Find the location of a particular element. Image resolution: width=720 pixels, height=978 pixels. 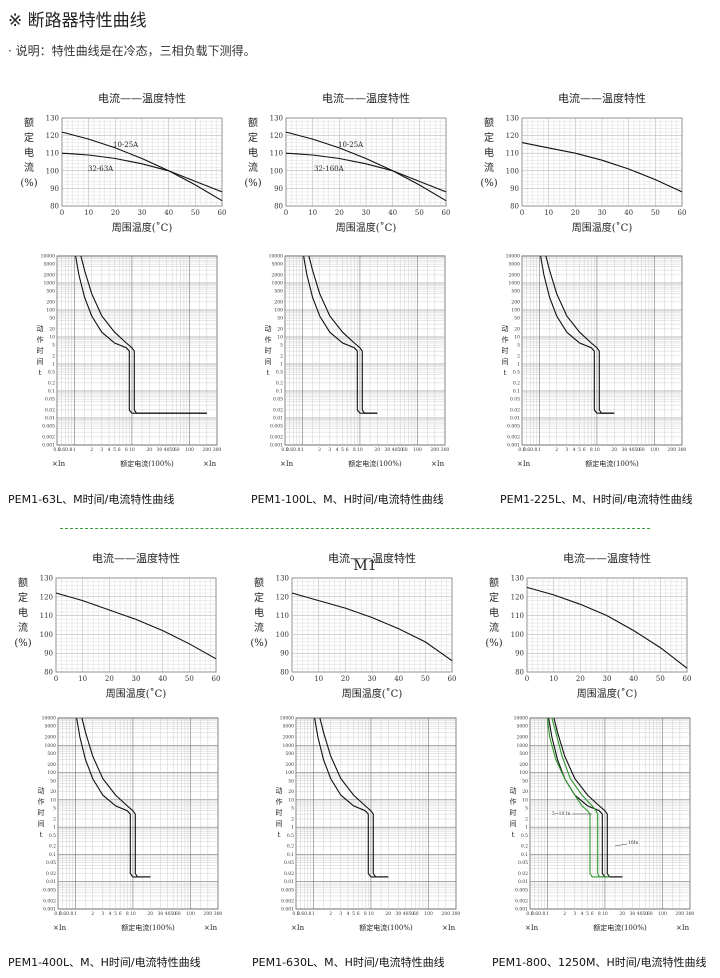

trip2-ylabel: 动 is located at coordinates (268, 328).